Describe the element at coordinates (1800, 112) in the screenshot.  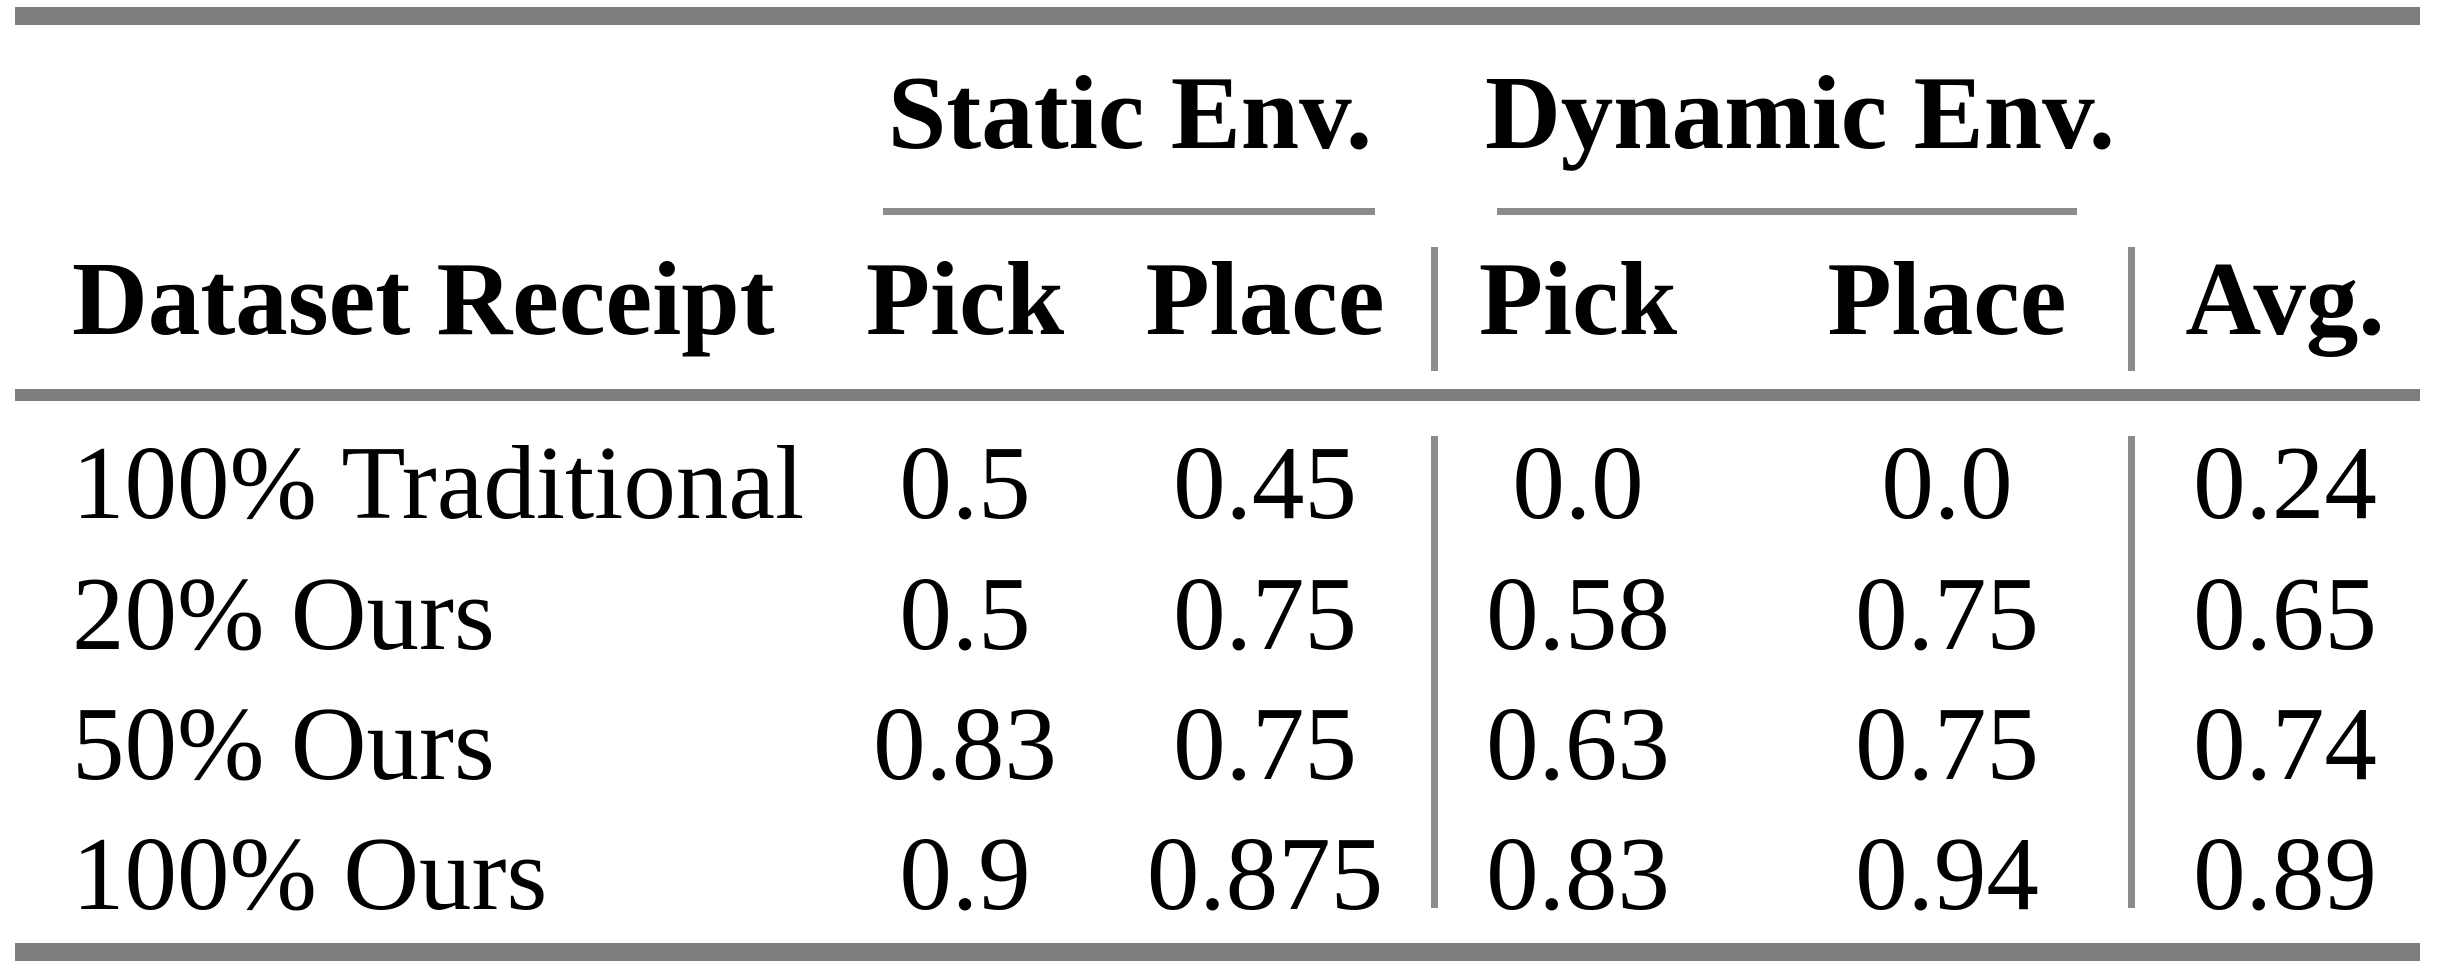
I see `group-header-dynamic-env: Dynamic Env.` at that location.